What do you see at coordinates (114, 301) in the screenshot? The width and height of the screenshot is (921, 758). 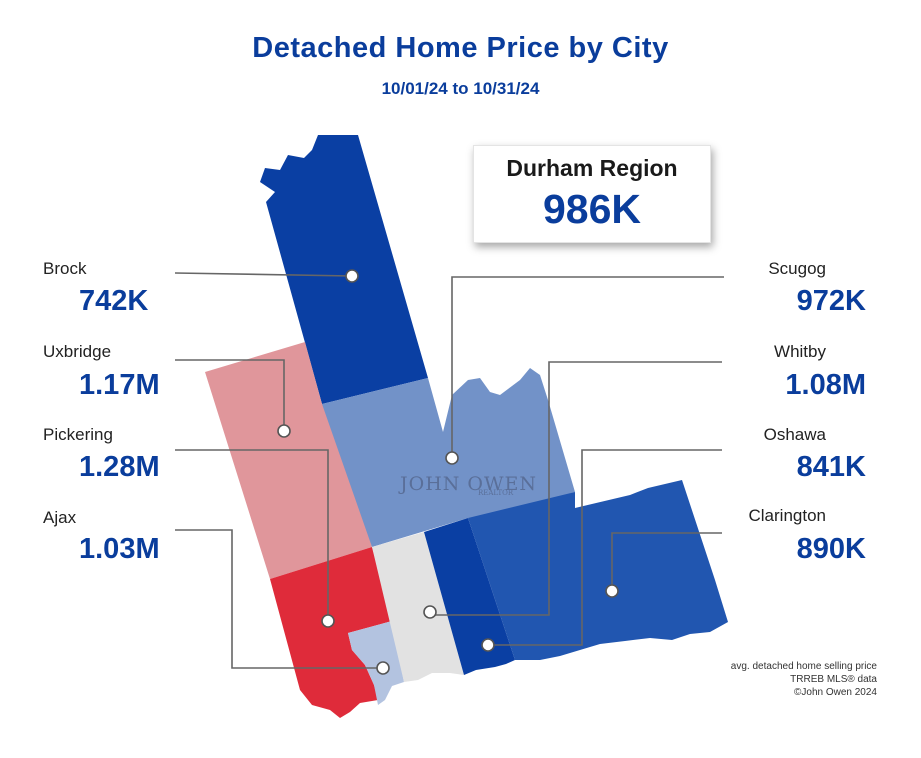 I see `label-brock-value: 742K` at bounding box center [114, 301].